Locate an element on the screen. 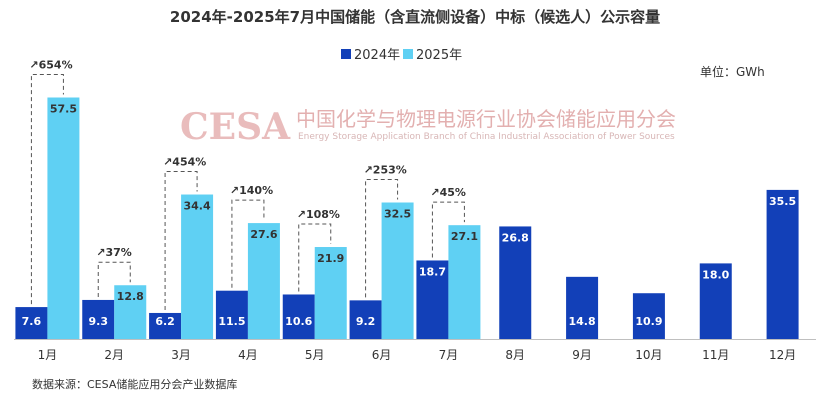 The image size is (830, 404). bar-label-2025-1: 57.5 is located at coordinates (63, 109).